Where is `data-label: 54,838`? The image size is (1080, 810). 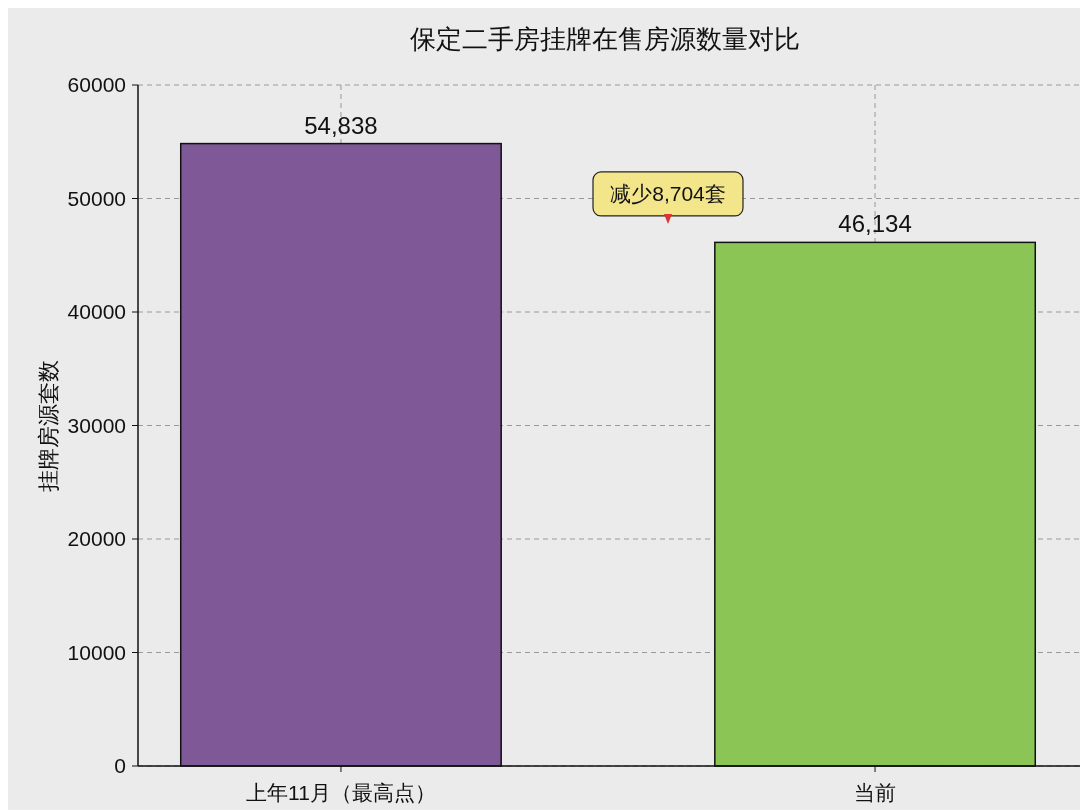 data-label: 54,838 is located at coordinates (341, 125).